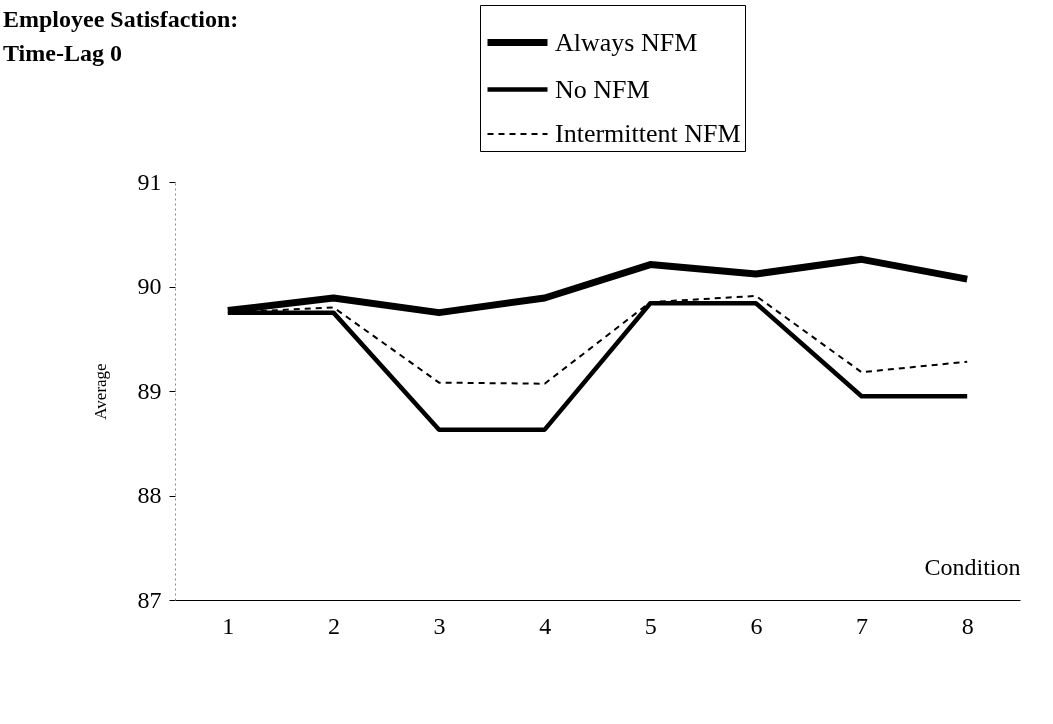  Describe the element at coordinates (602, 89) in the screenshot. I see `legend-label: No NFM` at that location.